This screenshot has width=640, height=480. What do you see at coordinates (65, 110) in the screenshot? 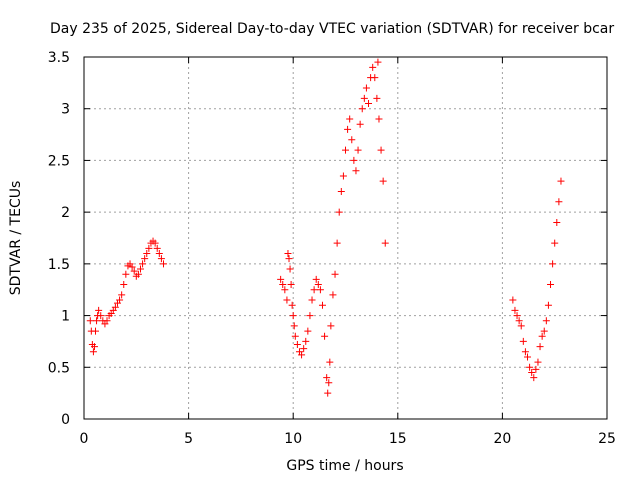
I see `y-tick-label: 3` at bounding box center [65, 110].